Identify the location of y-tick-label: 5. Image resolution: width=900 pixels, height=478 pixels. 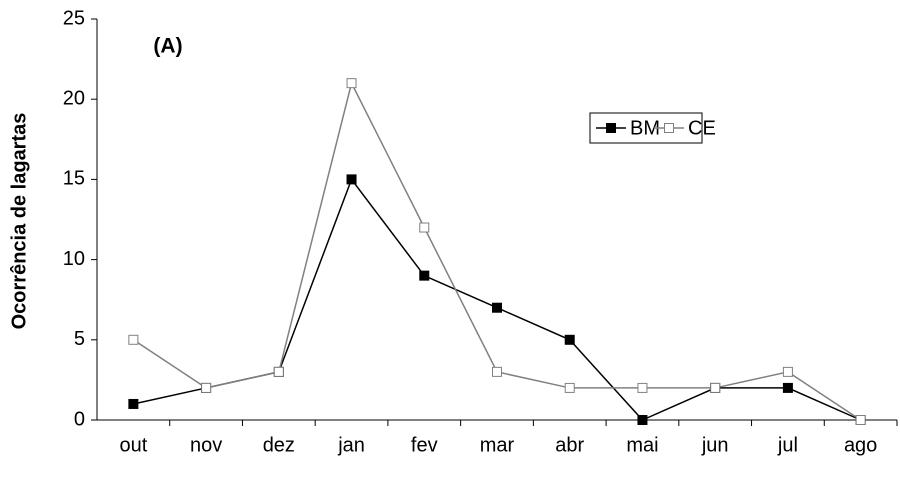
(79, 339).